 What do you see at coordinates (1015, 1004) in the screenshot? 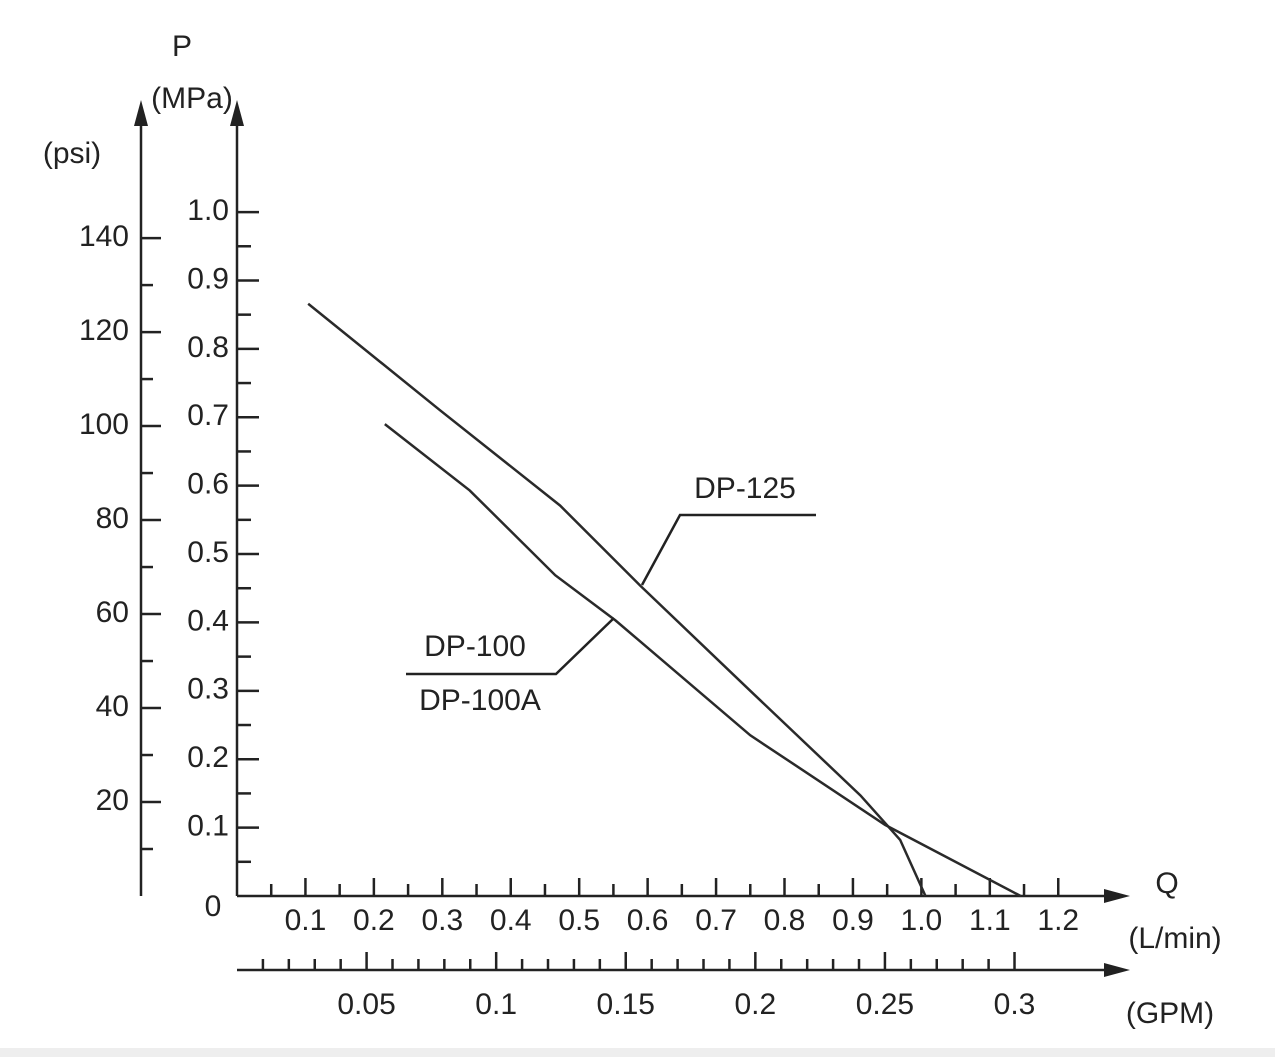
I see `x2-tick-label: 0.3` at bounding box center [1015, 1004].